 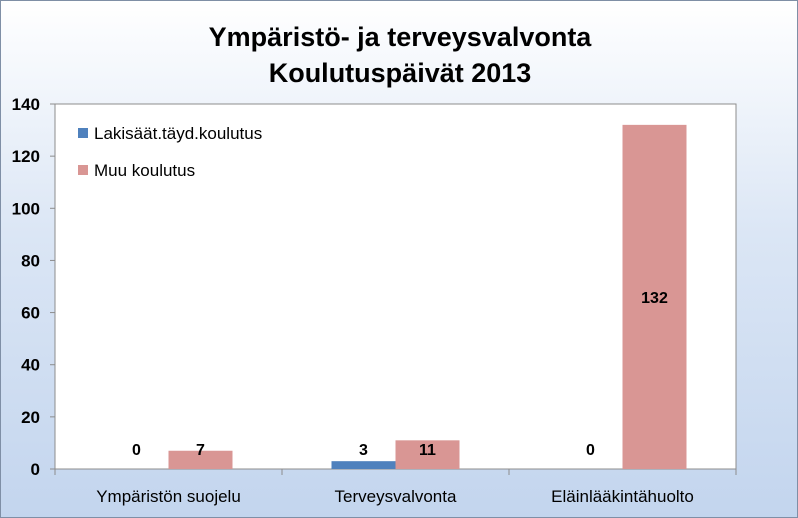 I want to click on chart-title-line1: Ympäristö- ja terveysvalvonta, so click(x=400, y=37).